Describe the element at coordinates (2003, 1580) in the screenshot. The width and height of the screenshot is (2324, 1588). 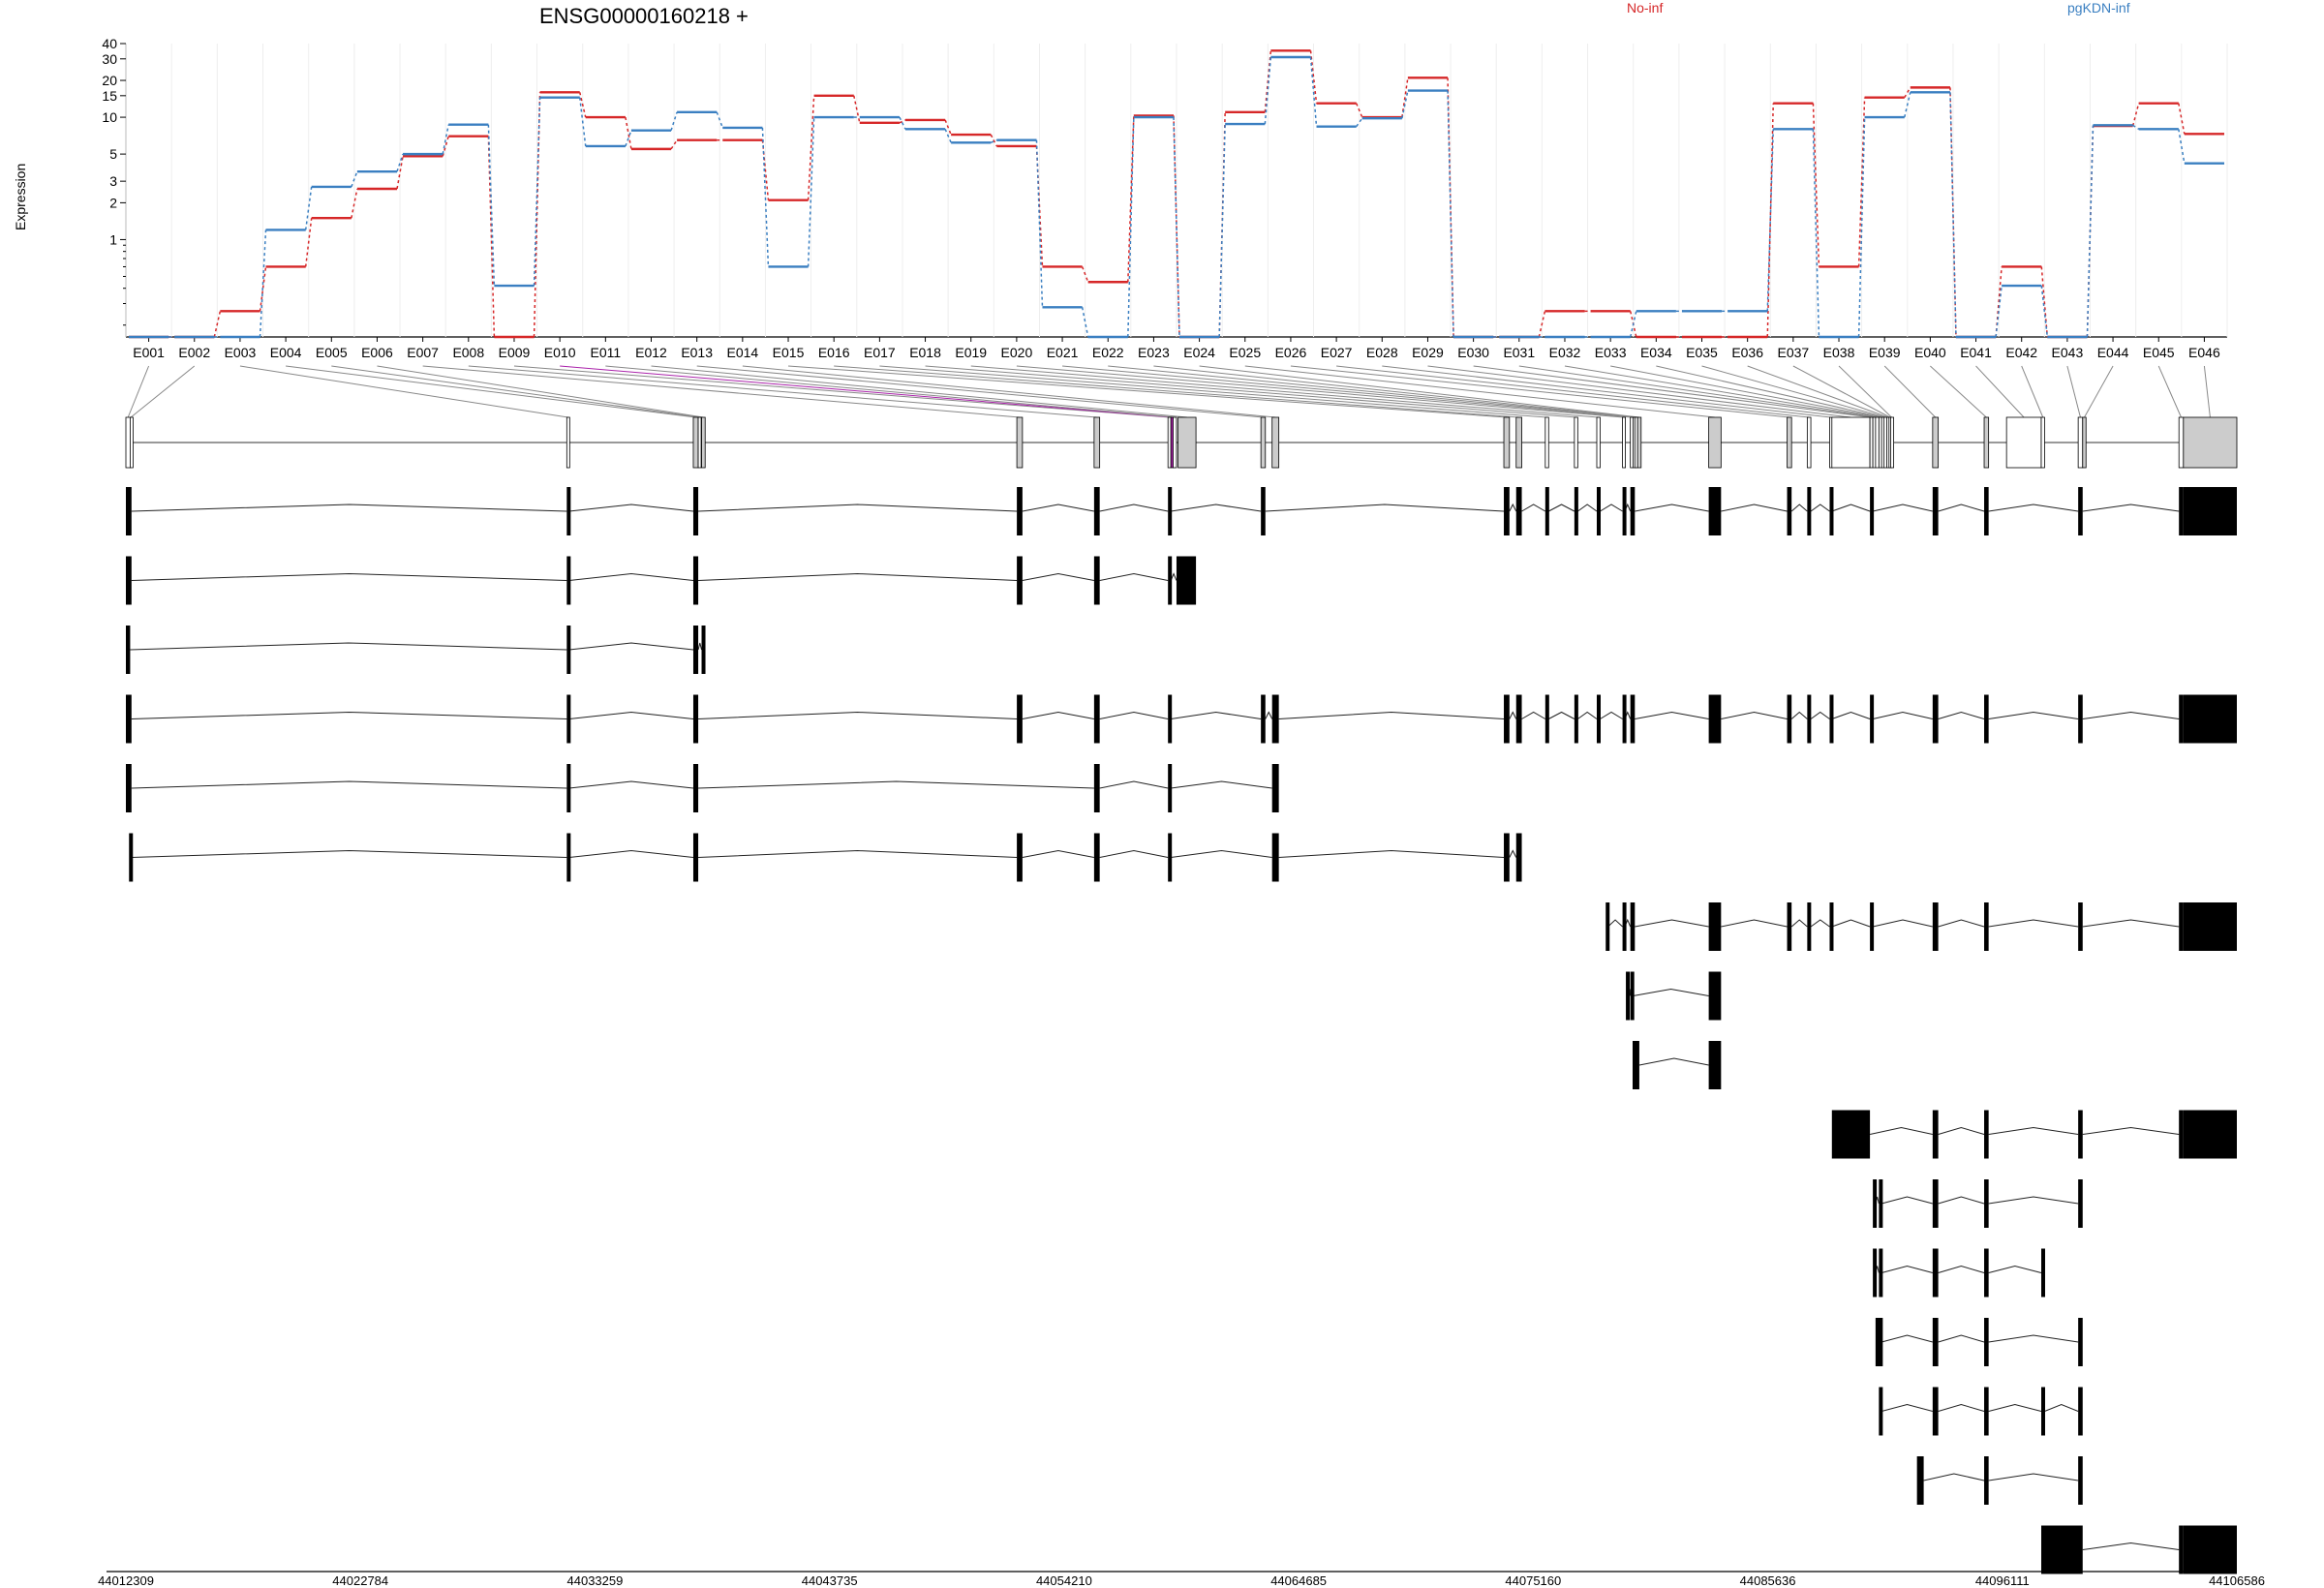
I see `genomic-tick-label: 44096111` at that location.